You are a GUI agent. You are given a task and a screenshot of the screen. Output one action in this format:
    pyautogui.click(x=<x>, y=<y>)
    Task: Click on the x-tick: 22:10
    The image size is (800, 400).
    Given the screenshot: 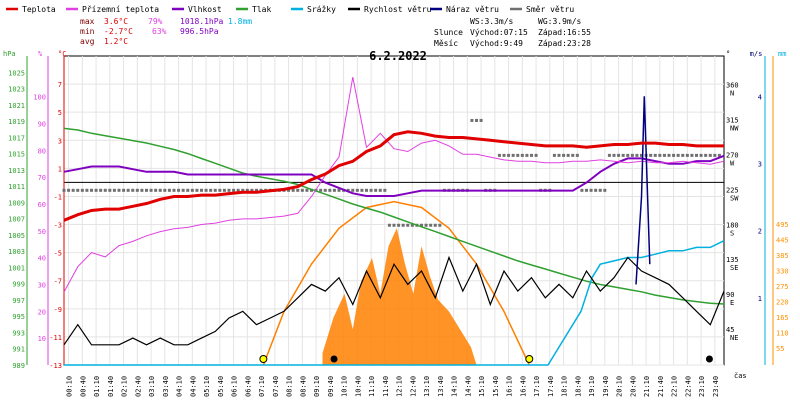 What is the action you would take?
    pyautogui.click(x=675, y=386)
    